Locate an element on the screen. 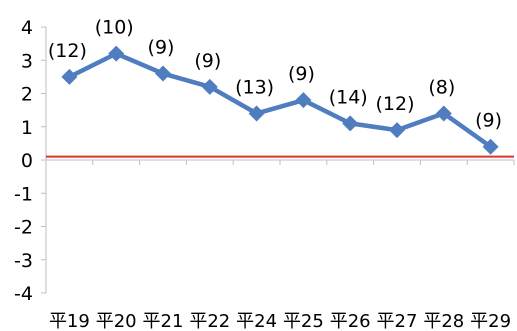 This screenshot has height=331, width=517. y-tick-label: -2 is located at coordinates (23, 228).